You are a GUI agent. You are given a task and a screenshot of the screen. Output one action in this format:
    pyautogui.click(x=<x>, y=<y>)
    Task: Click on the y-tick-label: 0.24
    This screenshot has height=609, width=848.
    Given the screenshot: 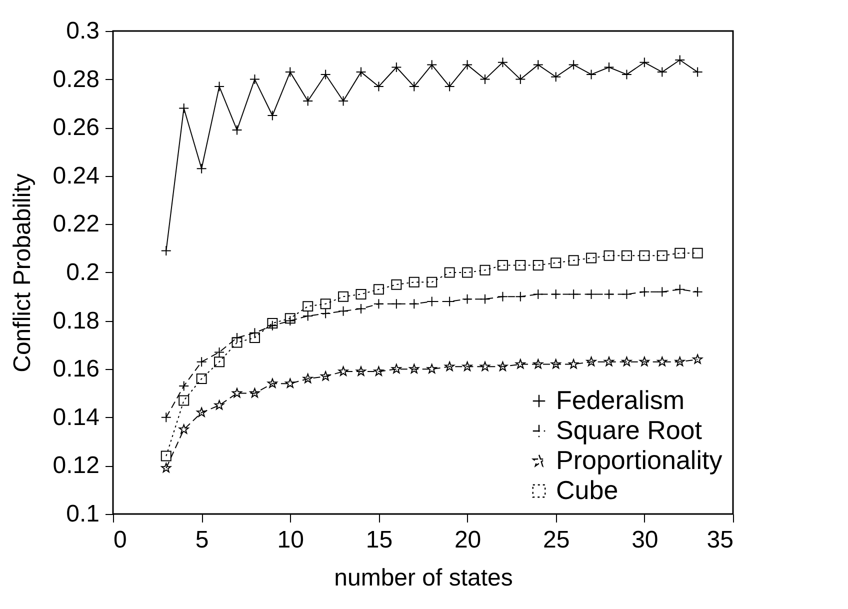 What is the action you would take?
    pyautogui.click(x=76, y=176)
    